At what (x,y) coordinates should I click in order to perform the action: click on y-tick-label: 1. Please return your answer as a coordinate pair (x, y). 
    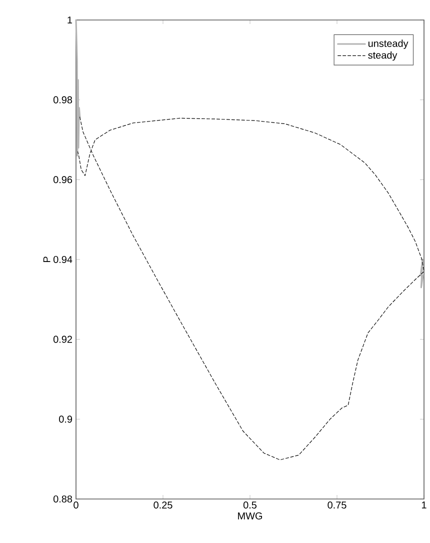
    Looking at the image, I should click on (70, 20).